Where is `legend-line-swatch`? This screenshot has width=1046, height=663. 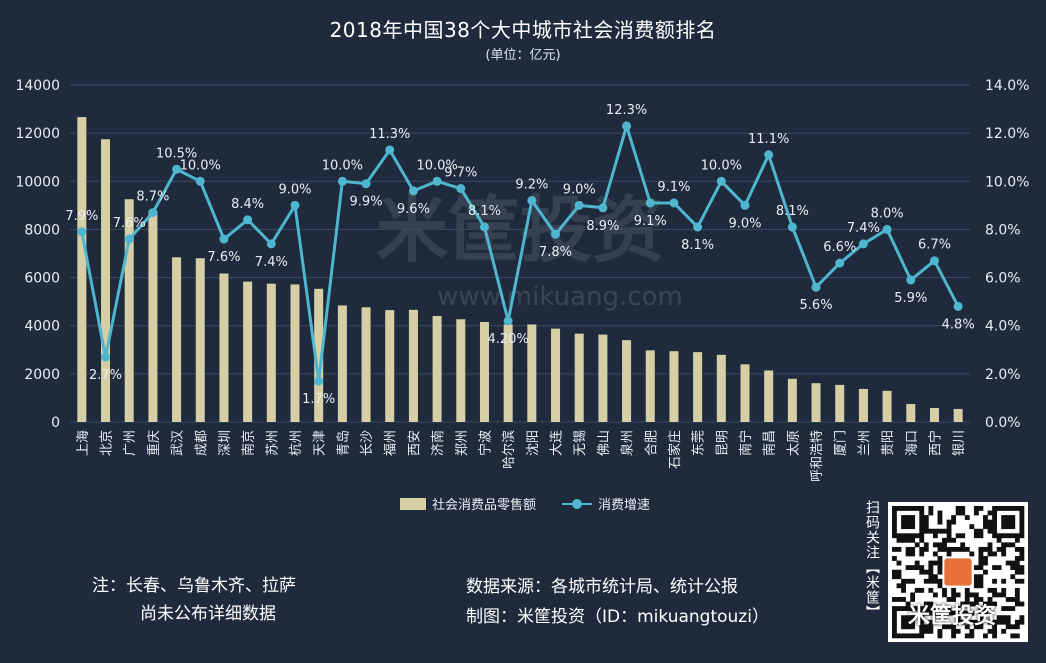 legend-line-swatch is located at coordinates (577, 504).